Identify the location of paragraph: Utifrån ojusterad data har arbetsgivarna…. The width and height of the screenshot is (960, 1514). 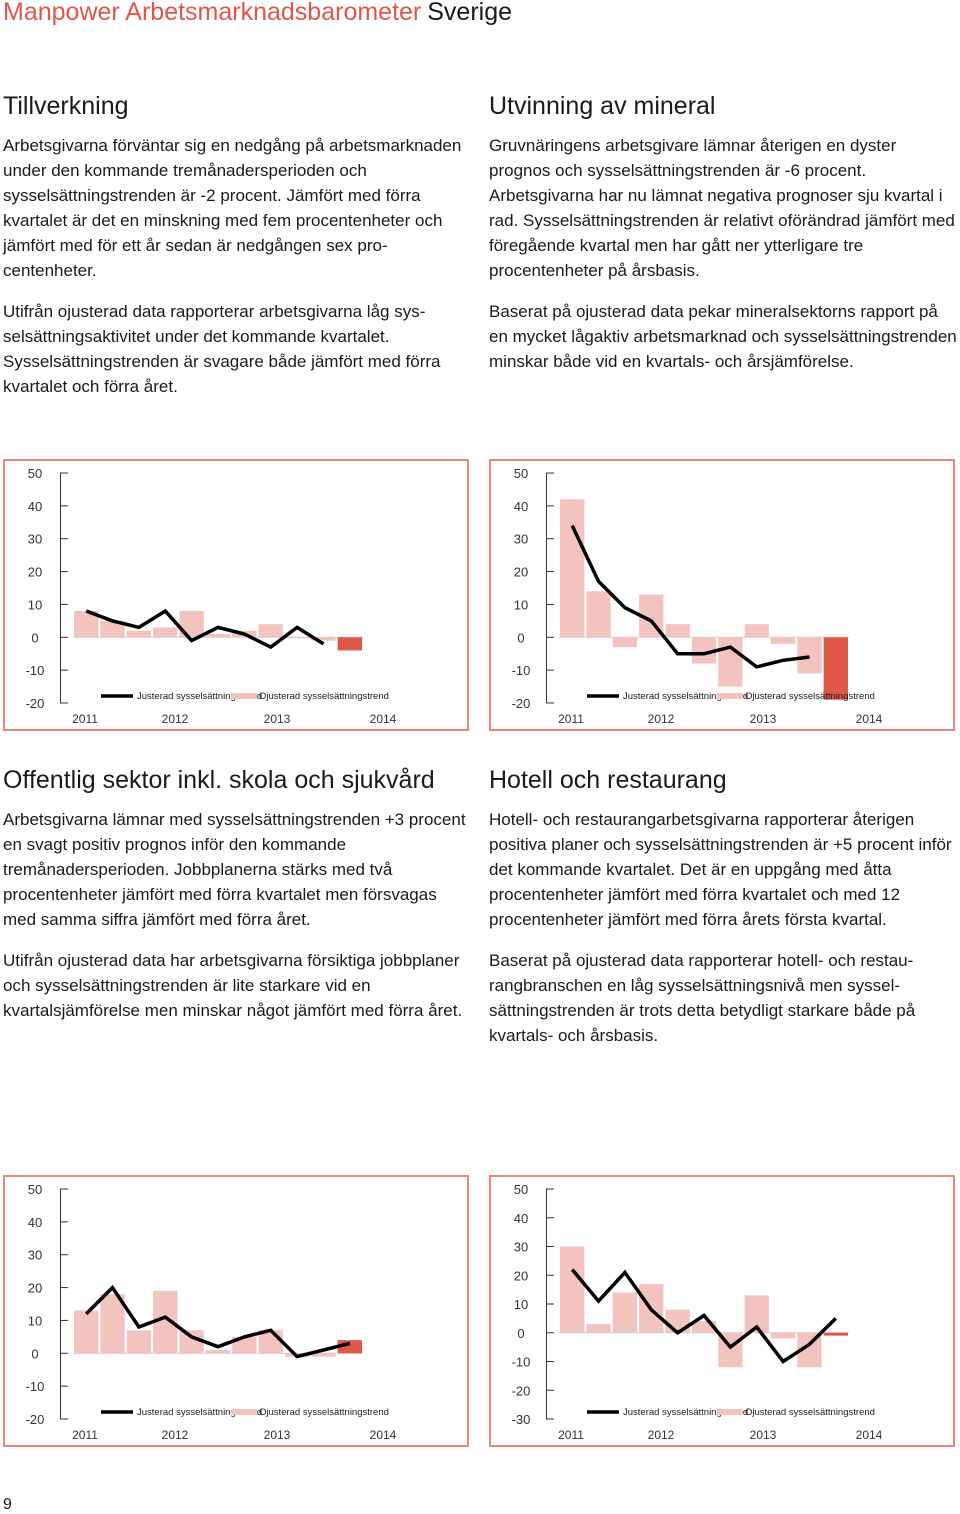
(233, 985).